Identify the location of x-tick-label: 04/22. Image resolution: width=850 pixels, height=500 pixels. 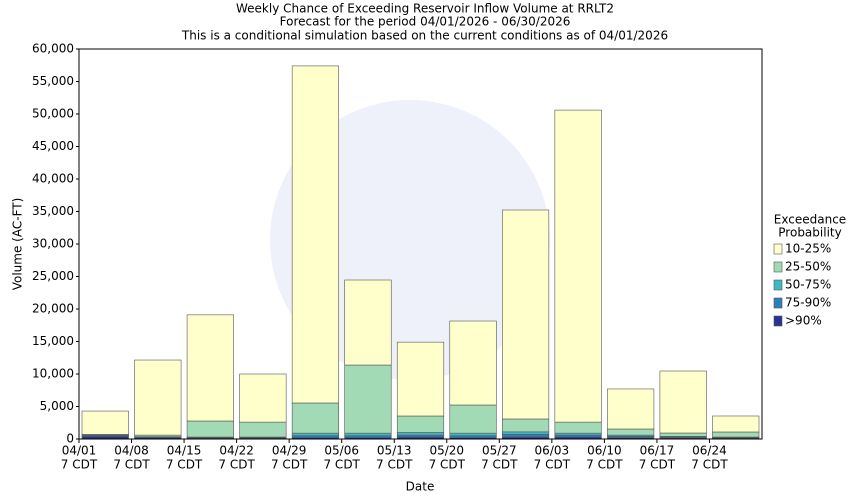
(236, 451).